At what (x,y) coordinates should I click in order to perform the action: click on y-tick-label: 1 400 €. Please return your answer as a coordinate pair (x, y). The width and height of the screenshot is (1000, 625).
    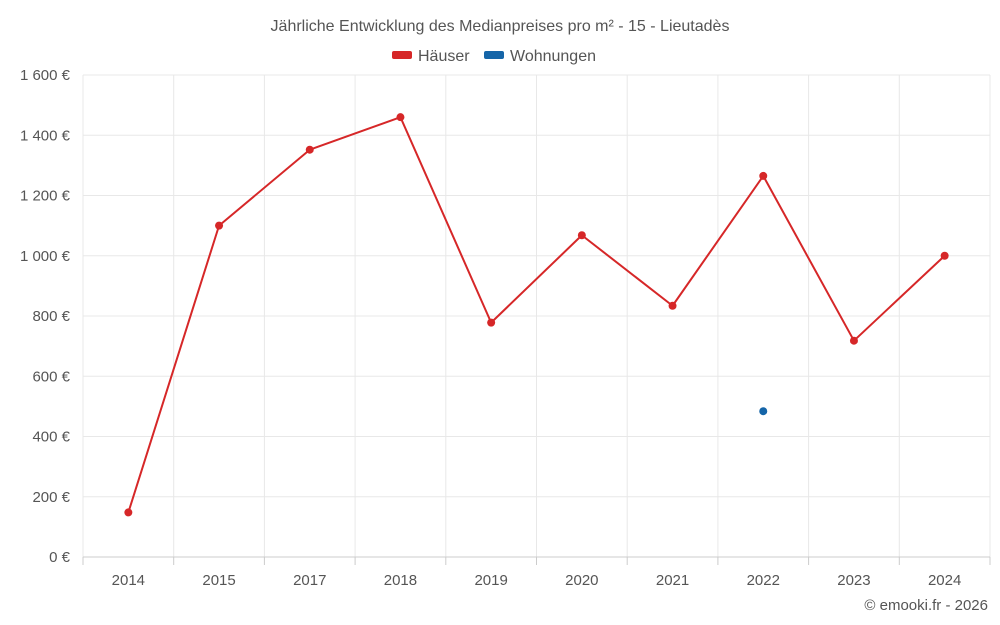
    Looking at the image, I should click on (45, 135).